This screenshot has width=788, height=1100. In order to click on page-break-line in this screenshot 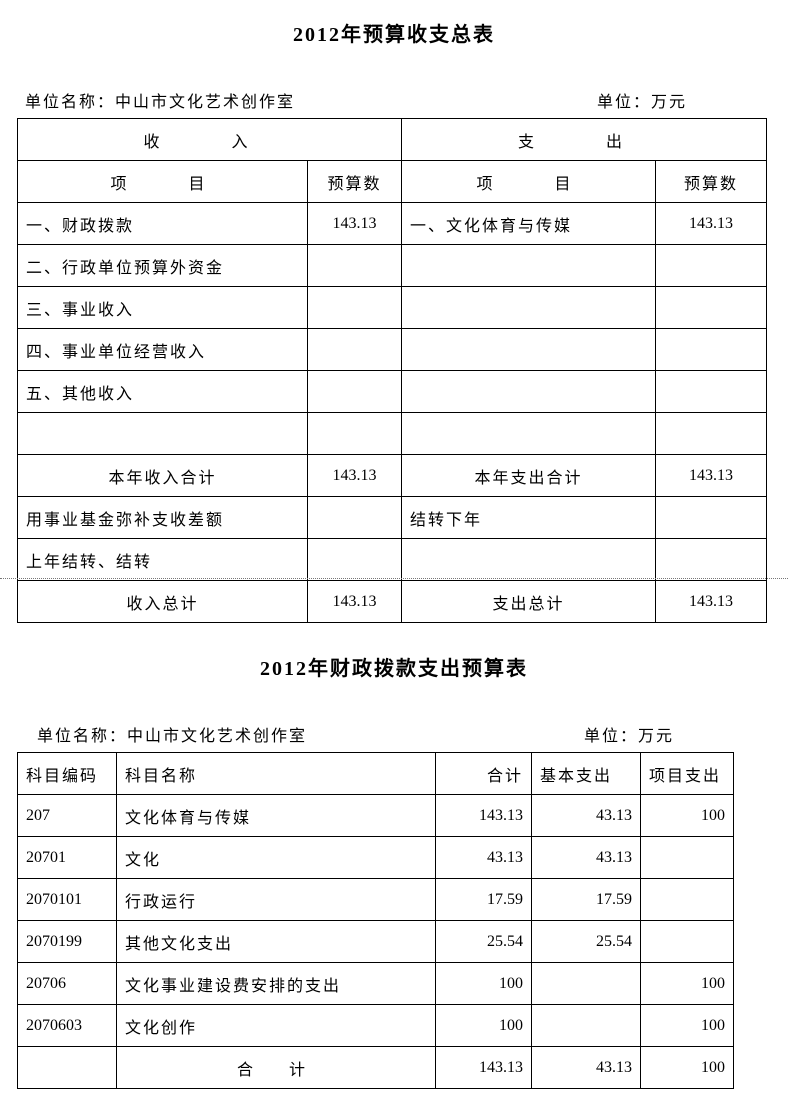, I will do `click(394, 578)`.